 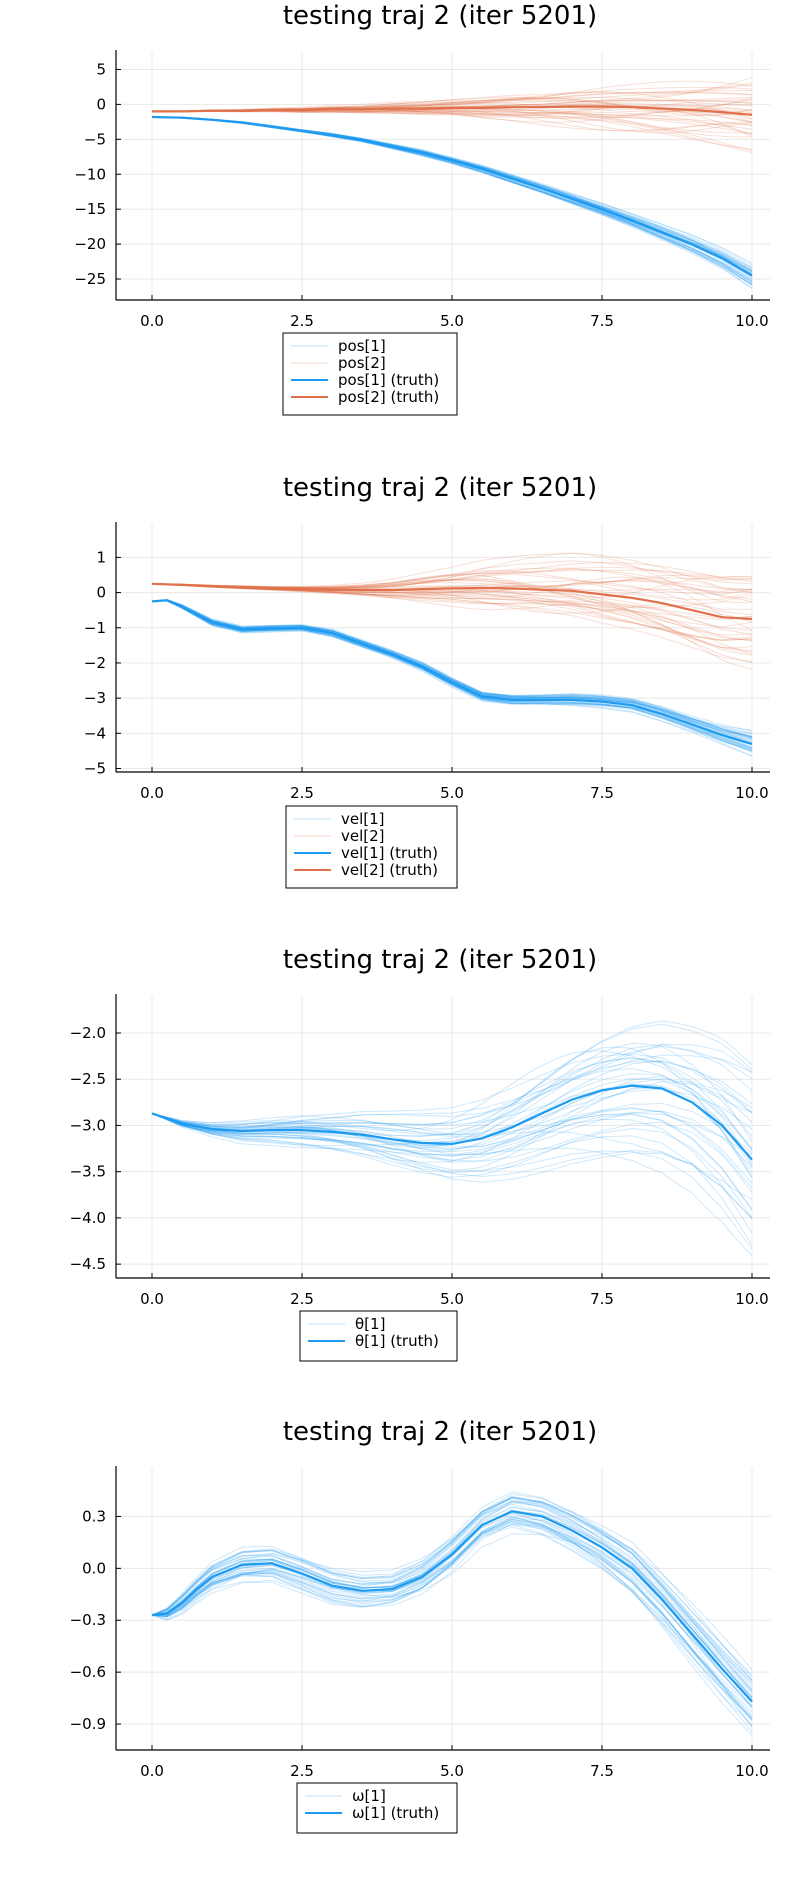 What do you see at coordinates (397, 1341) in the screenshot?
I see `legend-label: θ[1] (truth)` at bounding box center [397, 1341].